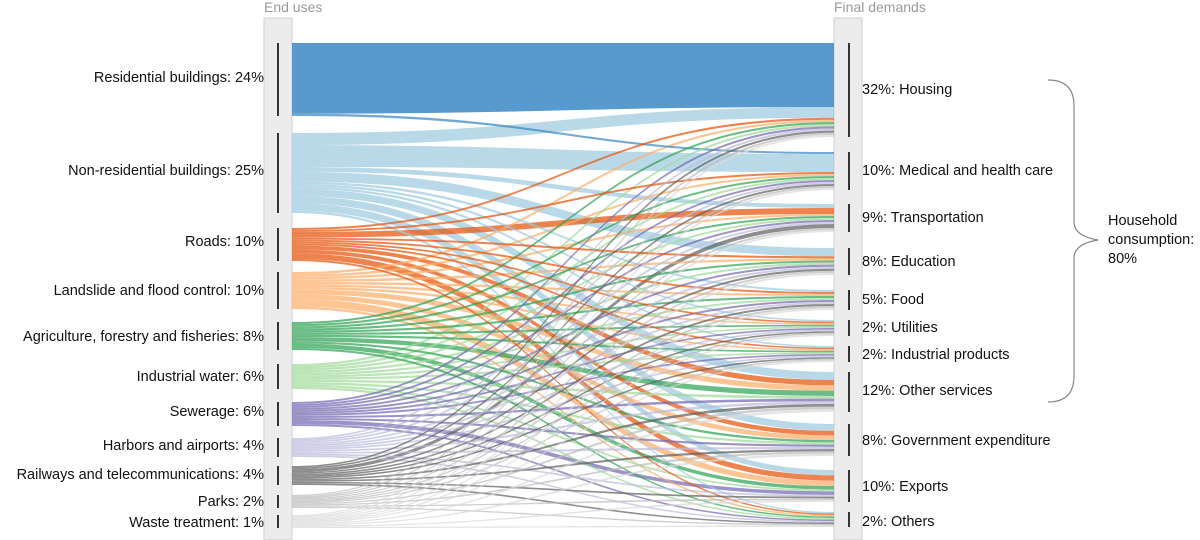 The height and width of the screenshot is (540, 1200). What do you see at coordinates (143, 337) in the screenshot?
I see `left-node-label: Agriculture, forestry and fisheries: 8%` at bounding box center [143, 337].